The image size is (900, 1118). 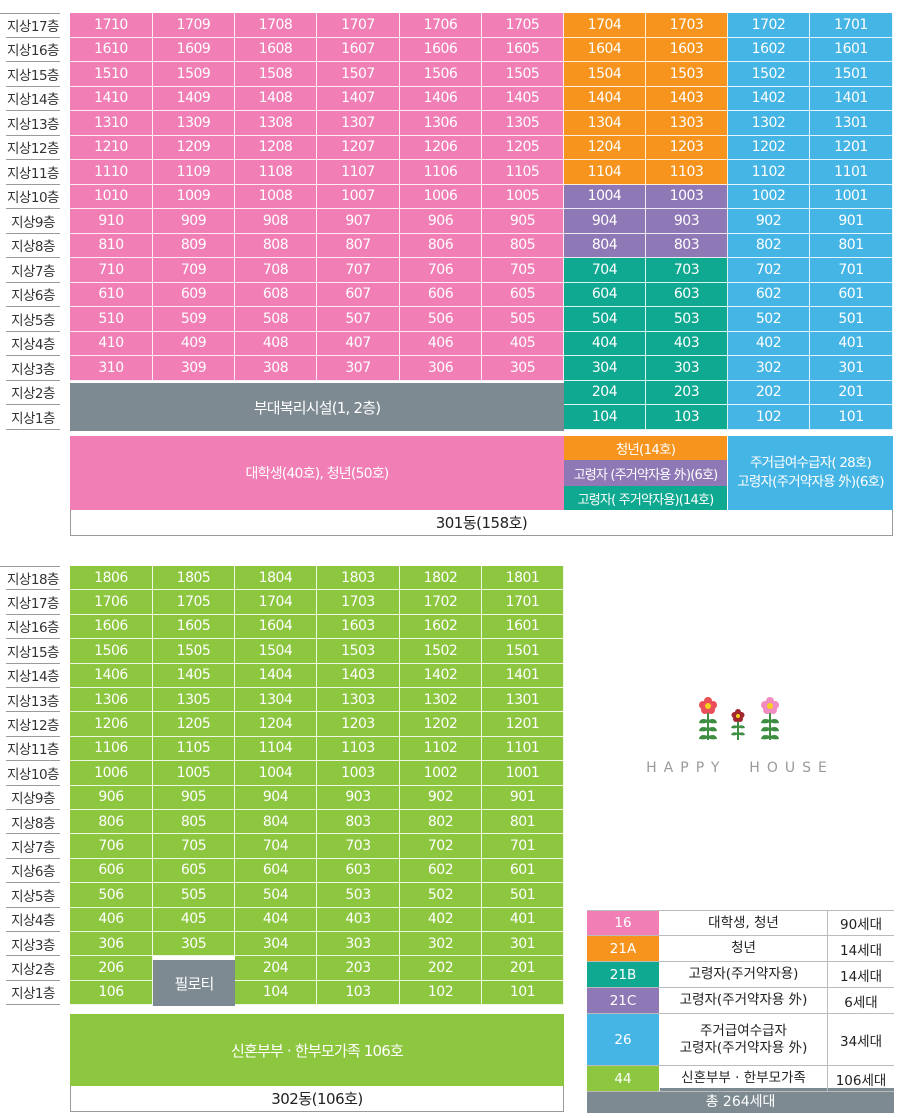 I want to click on unit-cell: 1803, so click(x=358, y=578).